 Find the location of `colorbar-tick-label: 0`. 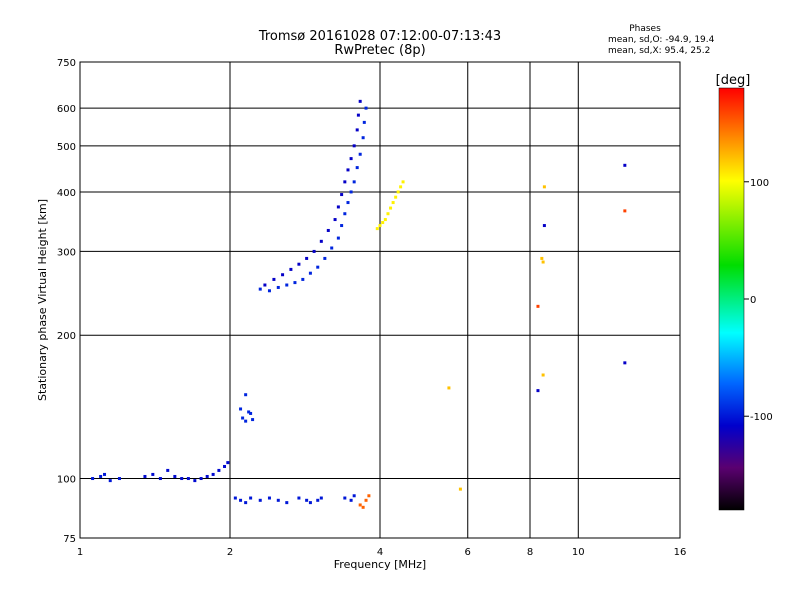

colorbar-tick-label: 0 is located at coordinates (753, 300).